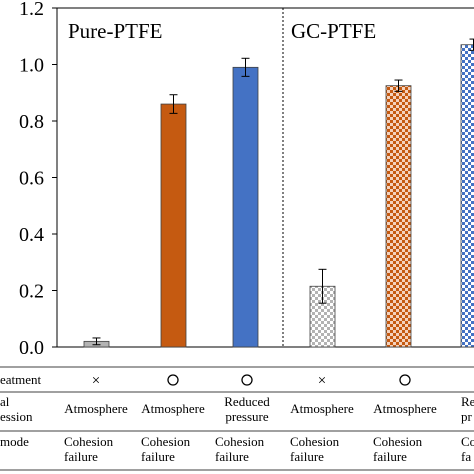  Describe the element at coordinates (466, 456) in the screenshot. I see `table-cell: fa` at that location.